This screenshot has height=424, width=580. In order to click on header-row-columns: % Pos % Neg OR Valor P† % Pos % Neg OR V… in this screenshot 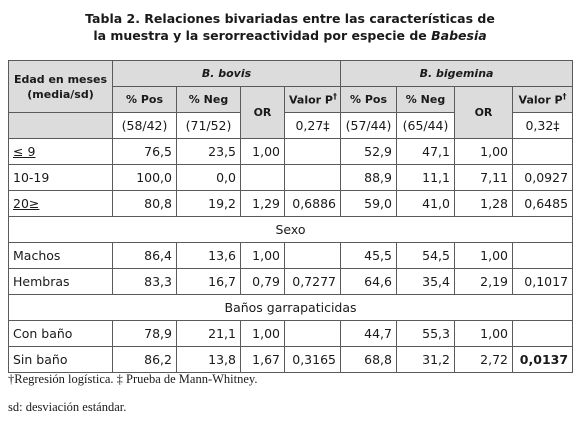, I will do `click(291, 112)`.